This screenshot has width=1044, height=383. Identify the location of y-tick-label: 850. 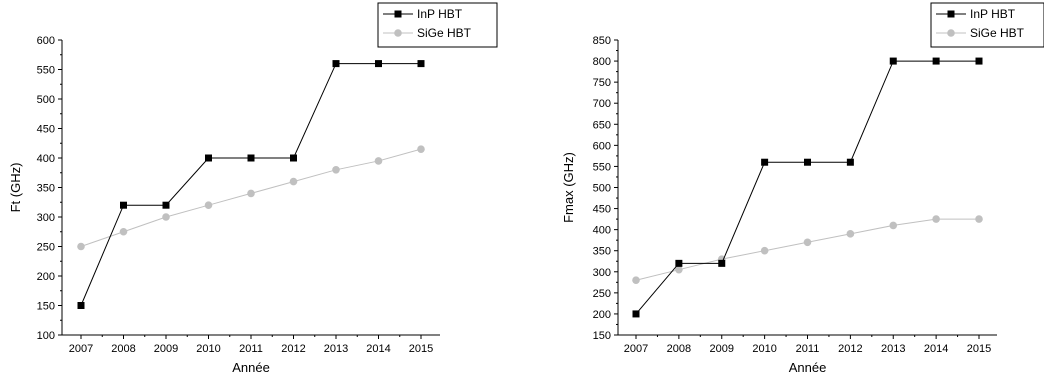
(602, 41).